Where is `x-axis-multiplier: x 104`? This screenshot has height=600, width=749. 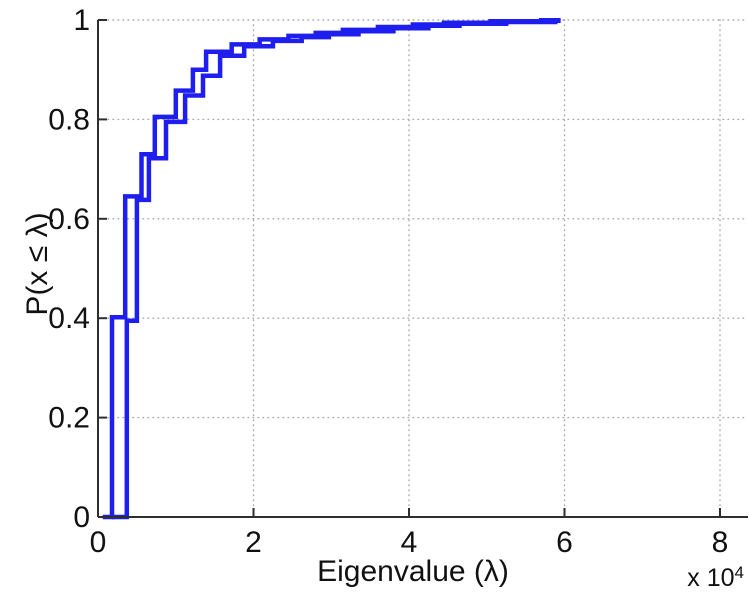 x-axis-multiplier: x 104 is located at coordinates (715, 577).